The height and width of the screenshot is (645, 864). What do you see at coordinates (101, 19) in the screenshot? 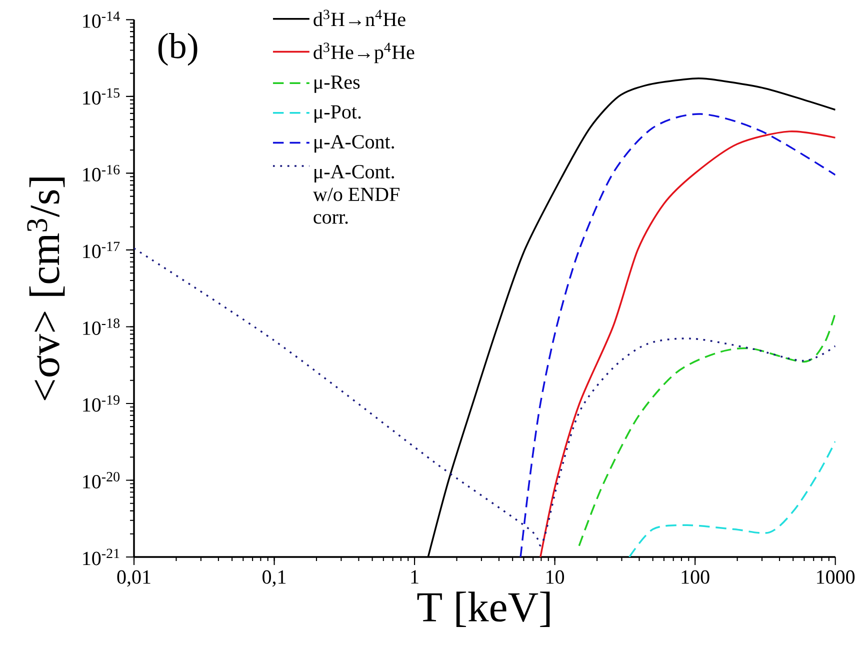
I see `y-tick-label: 10$^{-14}$` at bounding box center [101, 19].